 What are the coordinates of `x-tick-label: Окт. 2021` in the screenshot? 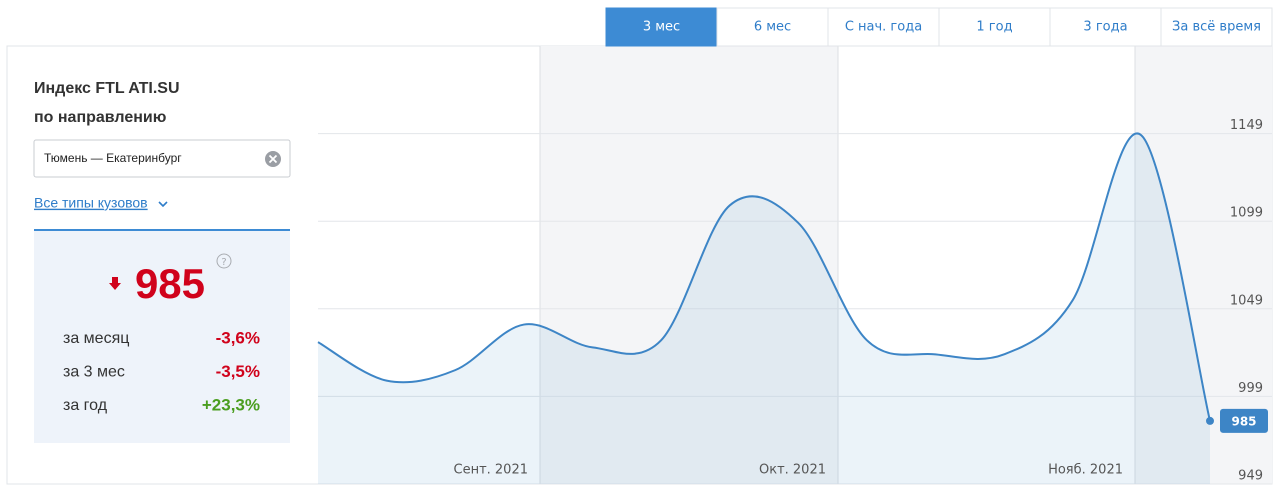 It's located at (792, 470).